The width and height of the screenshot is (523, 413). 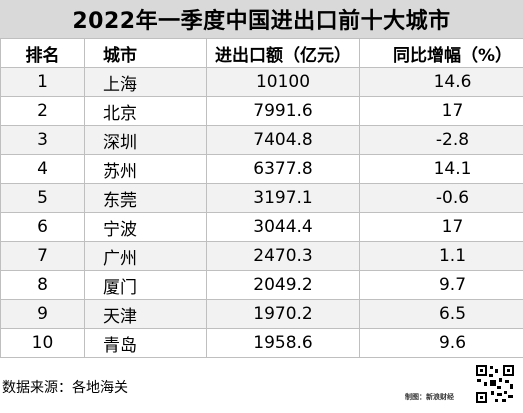 I want to click on table-header-row: 排名 城市 进出口额（亿元） 同比增幅（%）, so click(x=261, y=53).